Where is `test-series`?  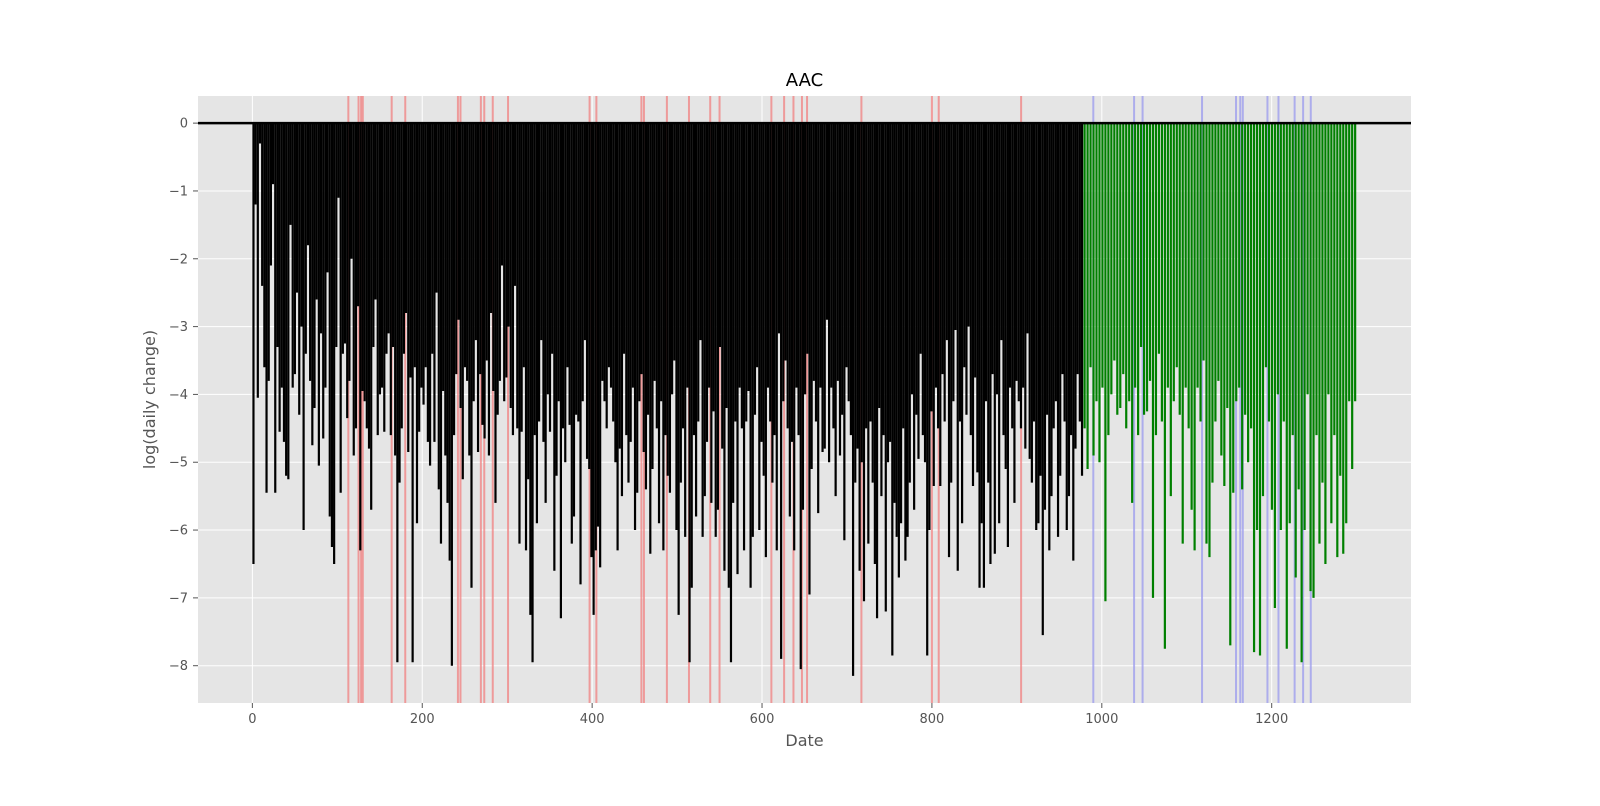
test-series is located at coordinates (1220, 393).